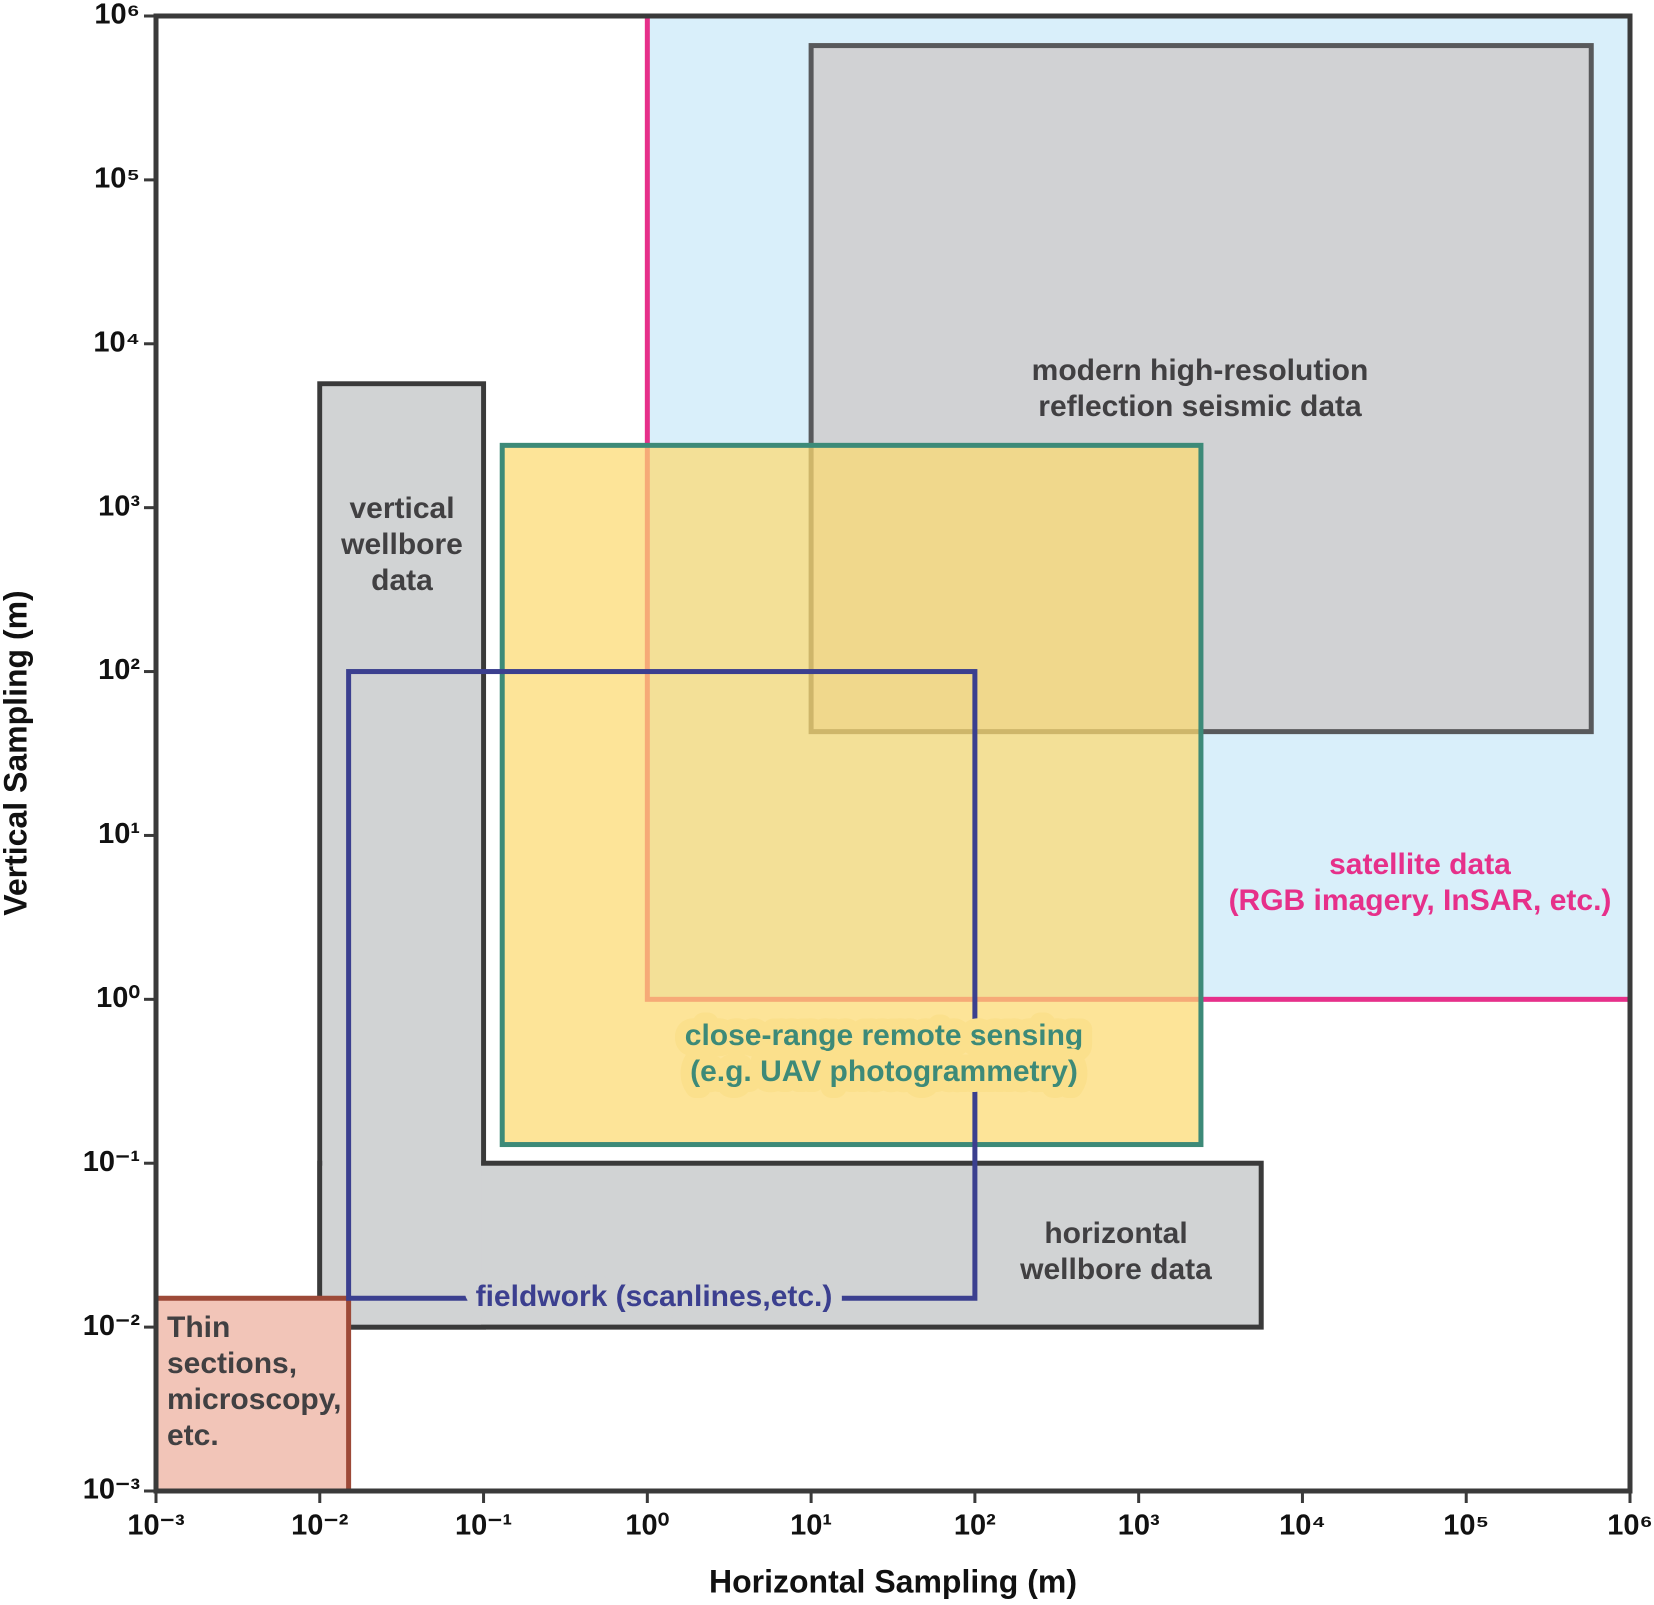 The width and height of the screenshot is (1654, 1605). I want to click on region-label: modern high-resolution, so click(1200, 370).